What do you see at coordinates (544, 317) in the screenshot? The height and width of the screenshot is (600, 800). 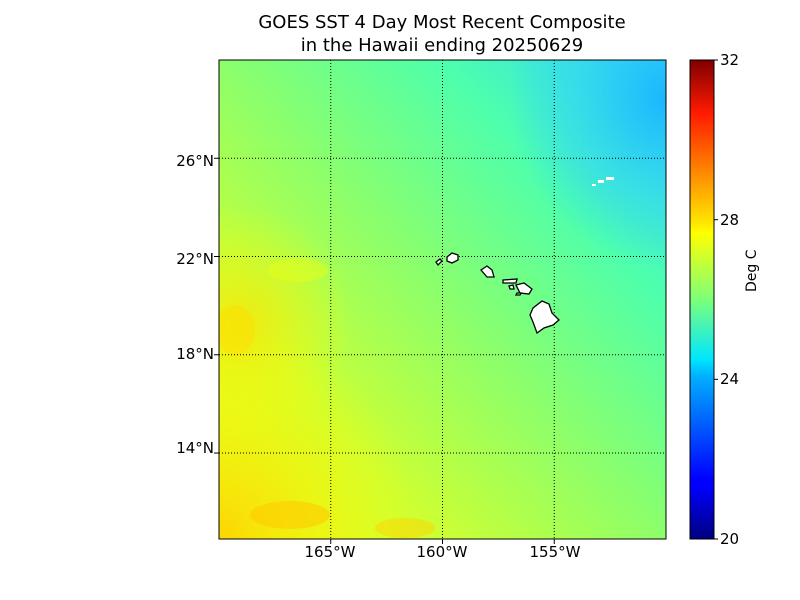 I see `island-hawaii` at bounding box center [544, 317].